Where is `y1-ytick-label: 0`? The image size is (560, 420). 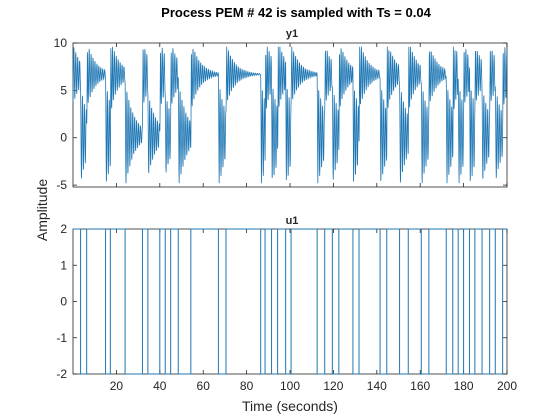 y1-ytick-label: 0 is located at coordinates (63, 138).